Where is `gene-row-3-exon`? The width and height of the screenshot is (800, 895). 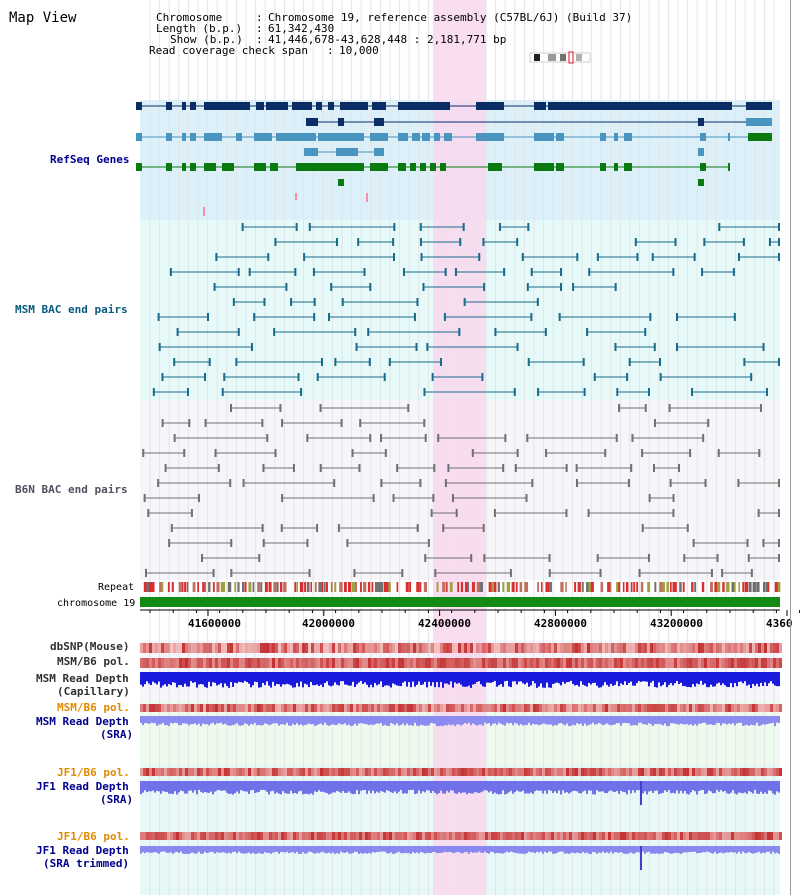
gene-row-3-exon is located at coordinates (437, 137).